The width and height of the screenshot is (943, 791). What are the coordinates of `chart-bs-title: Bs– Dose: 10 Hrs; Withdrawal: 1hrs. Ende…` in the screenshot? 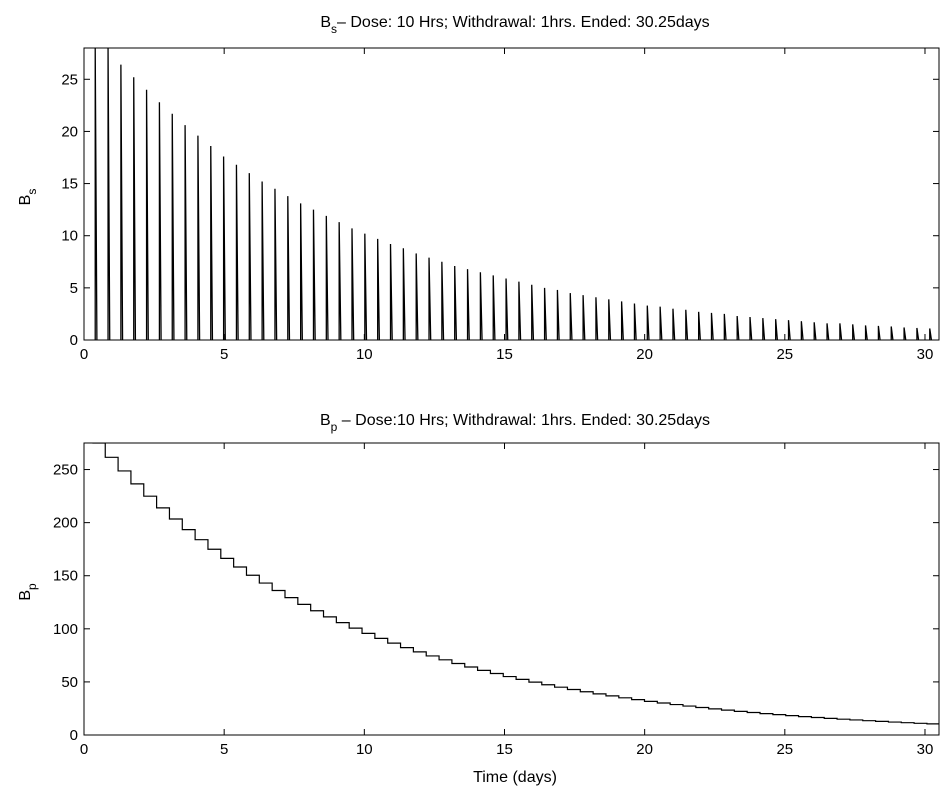 It's located at (514, 25).